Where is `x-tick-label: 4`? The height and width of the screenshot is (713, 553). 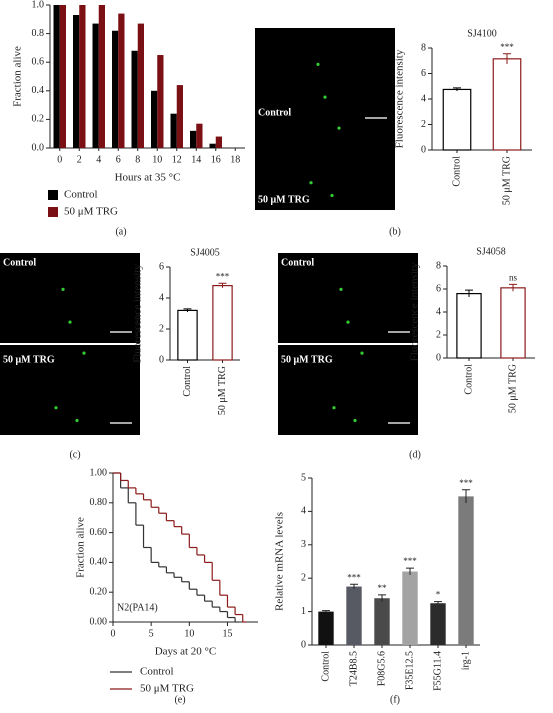
x-tick-label: 4 is located at coordinates (98, 159).